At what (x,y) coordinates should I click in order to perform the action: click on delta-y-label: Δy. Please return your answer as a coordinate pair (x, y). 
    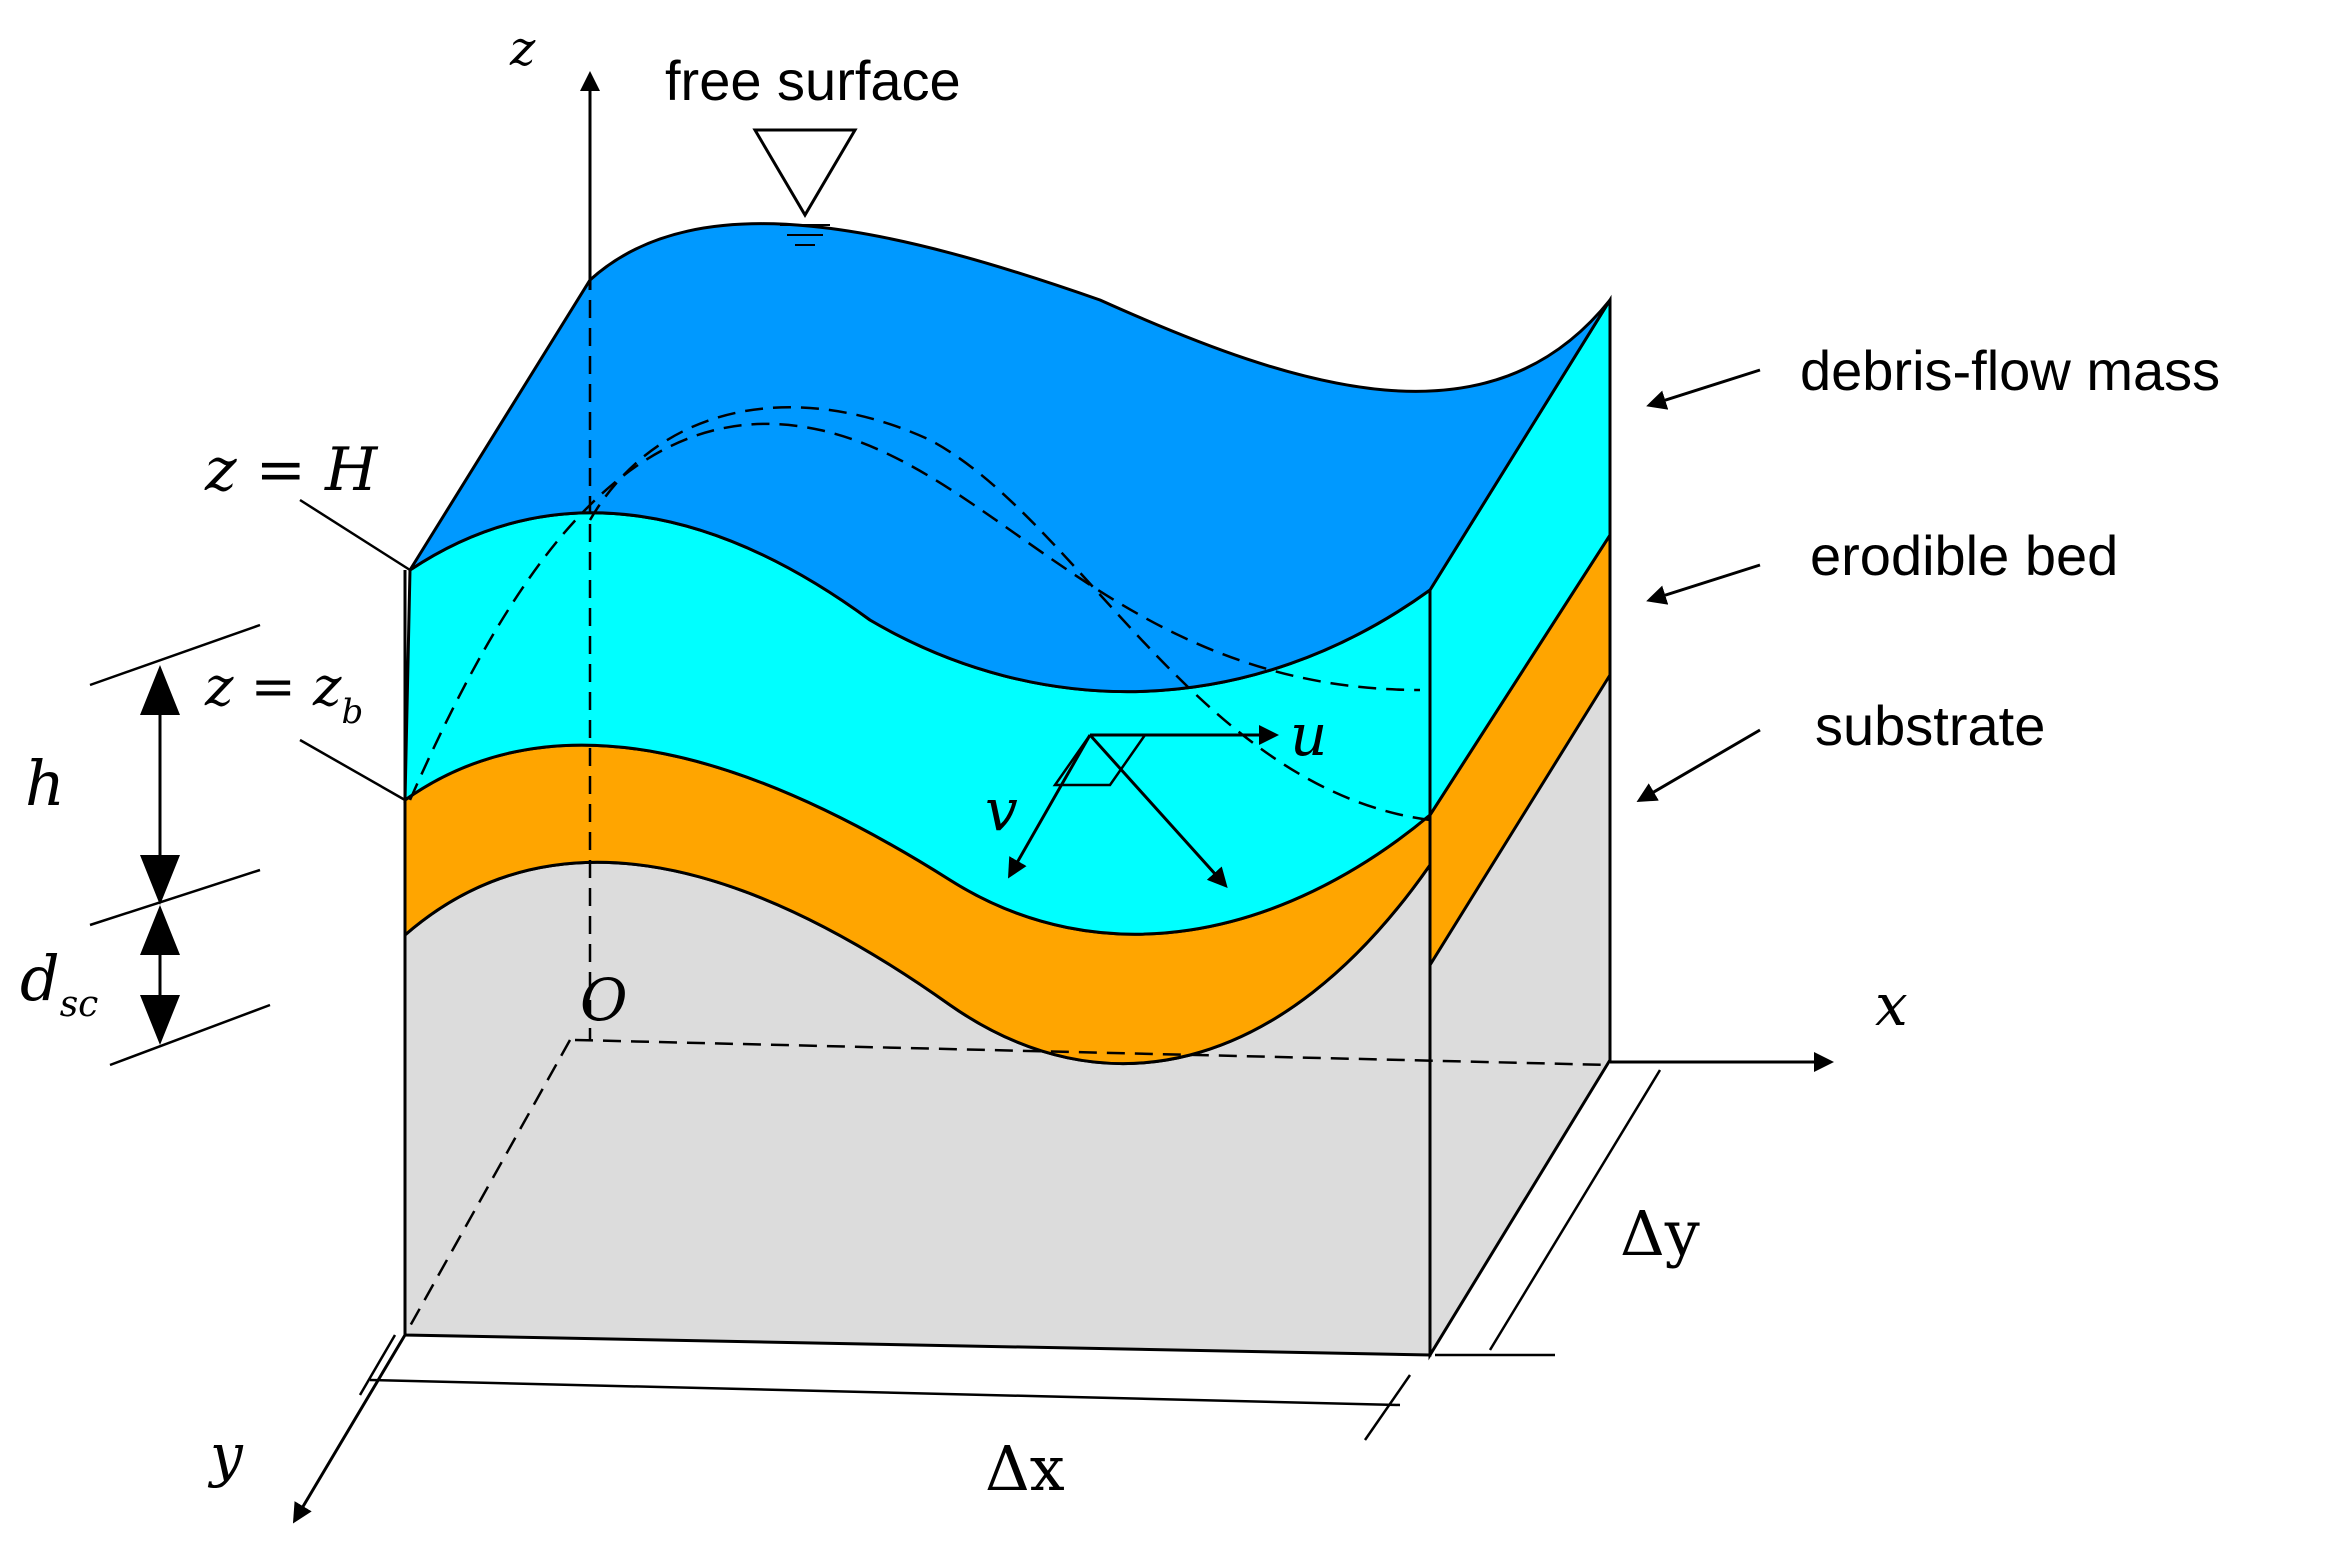
    Looking at the image, I should click on (1660, 1233).